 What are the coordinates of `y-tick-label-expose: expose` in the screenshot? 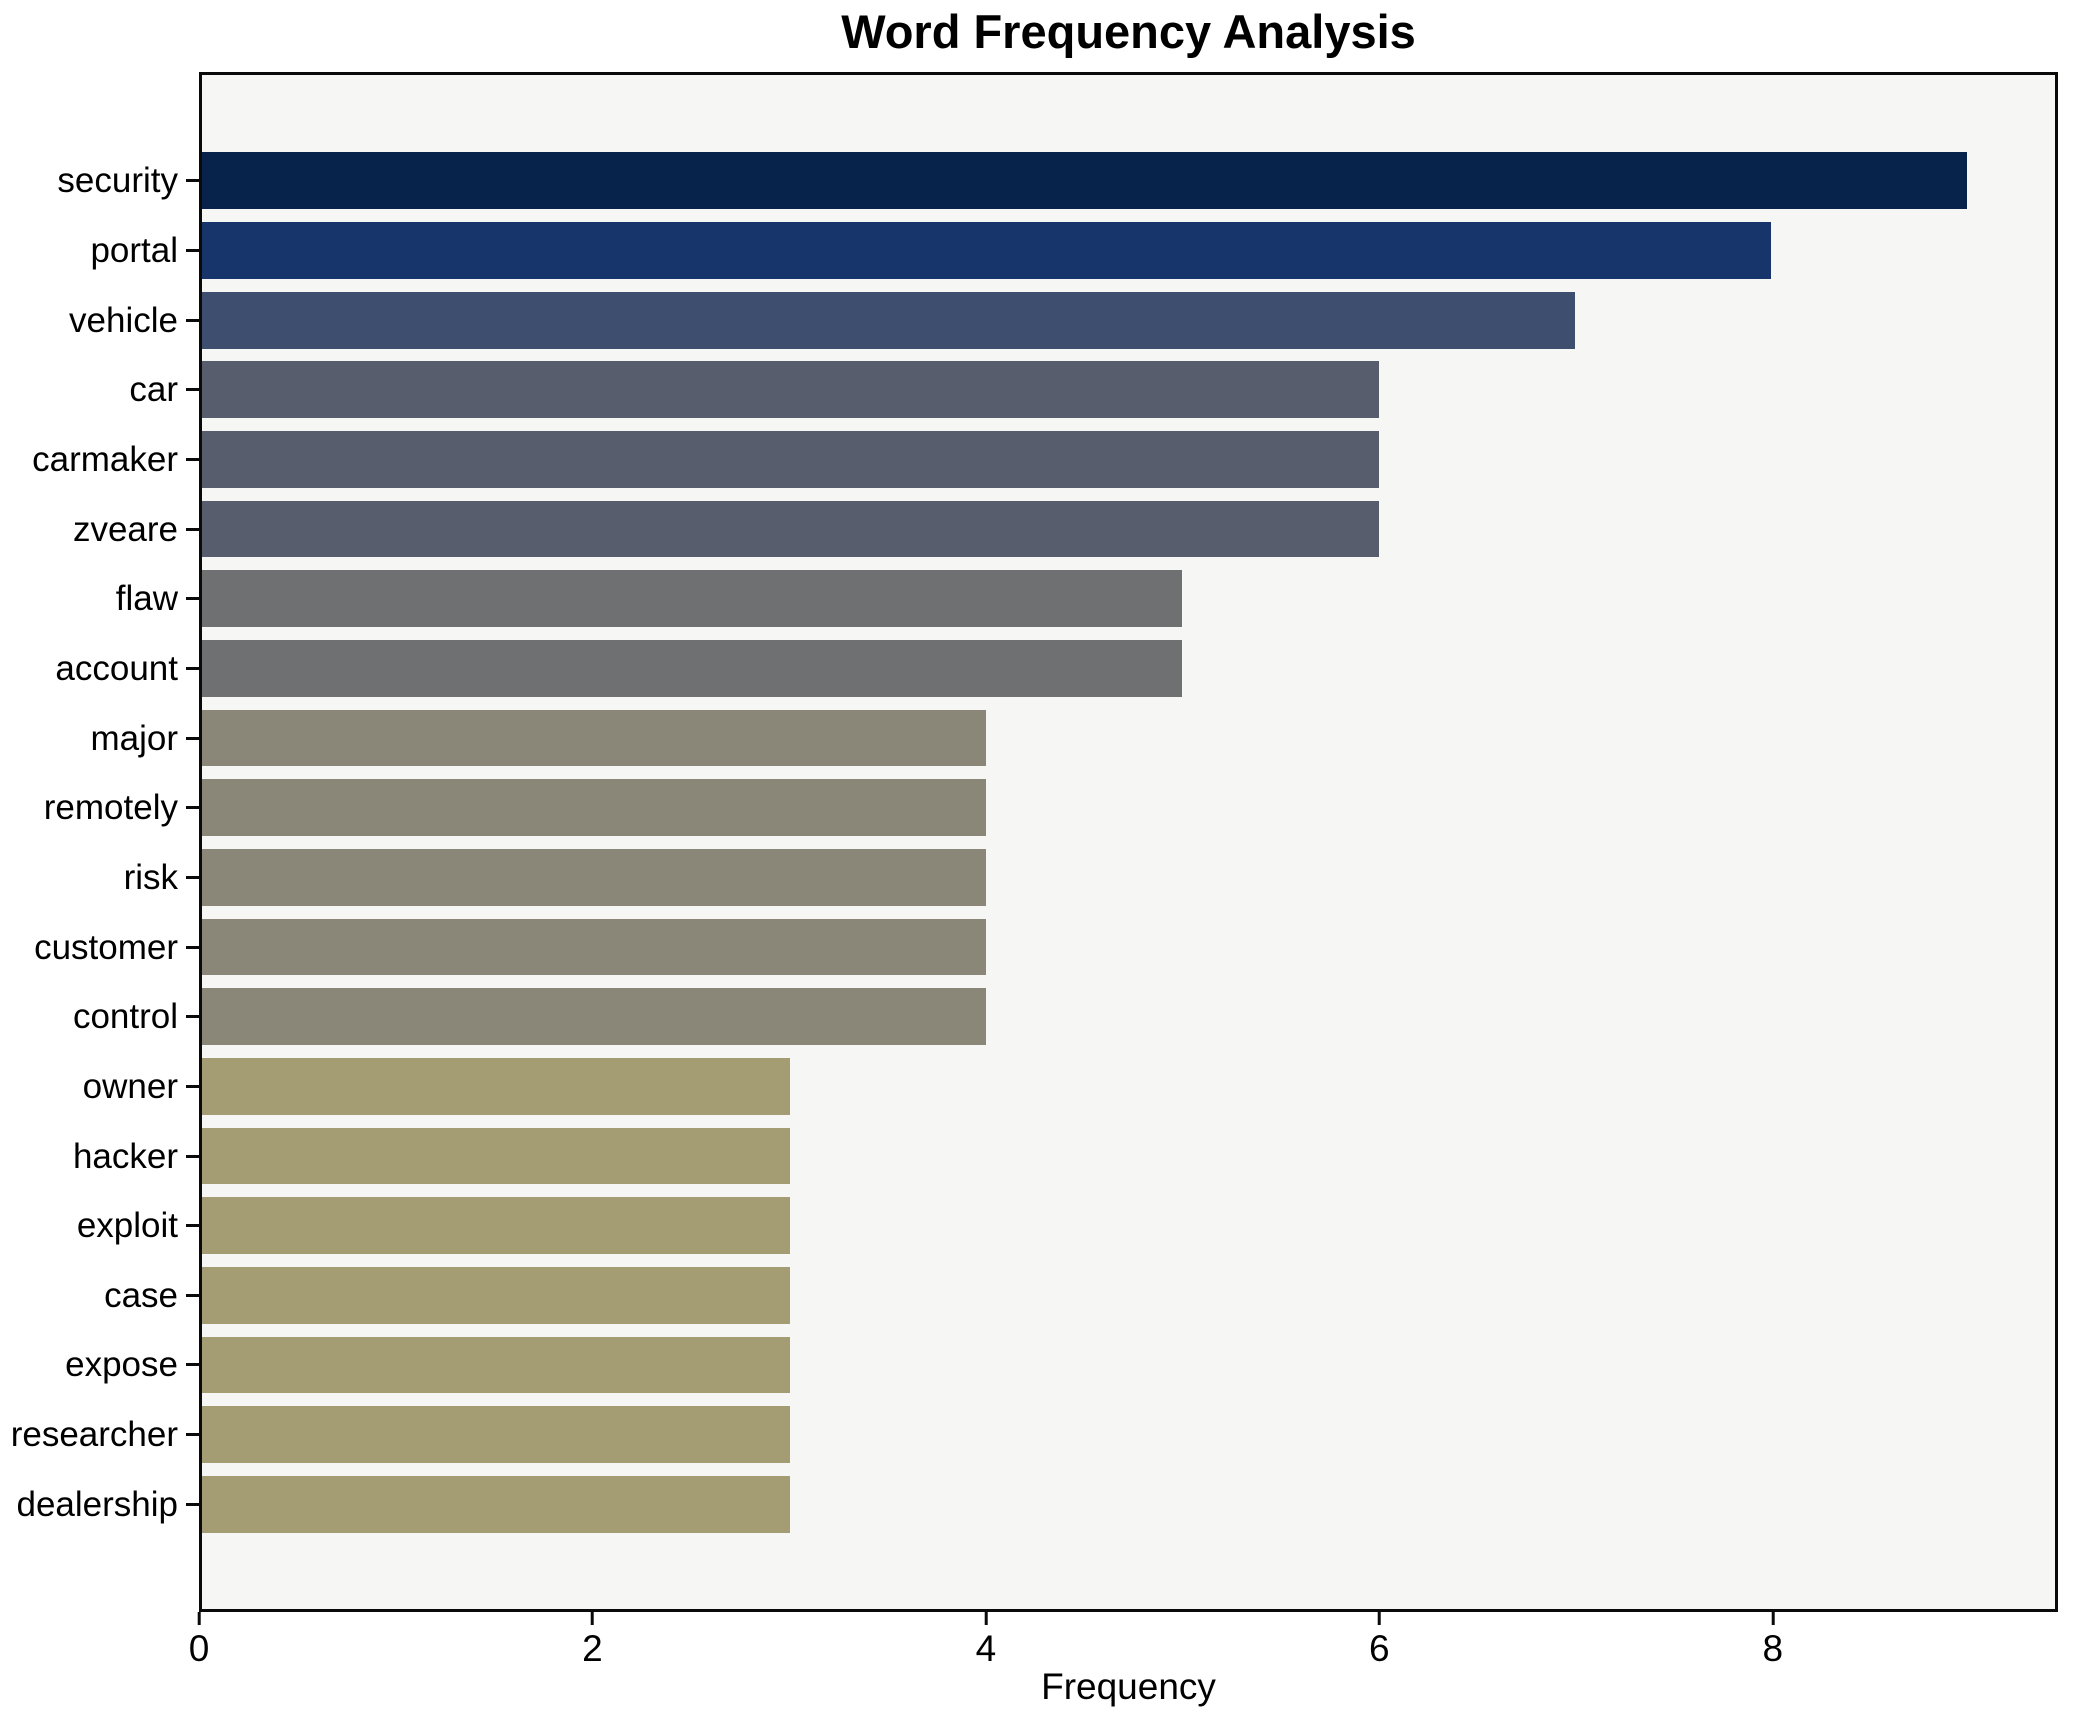 It's located at (121, 1365).